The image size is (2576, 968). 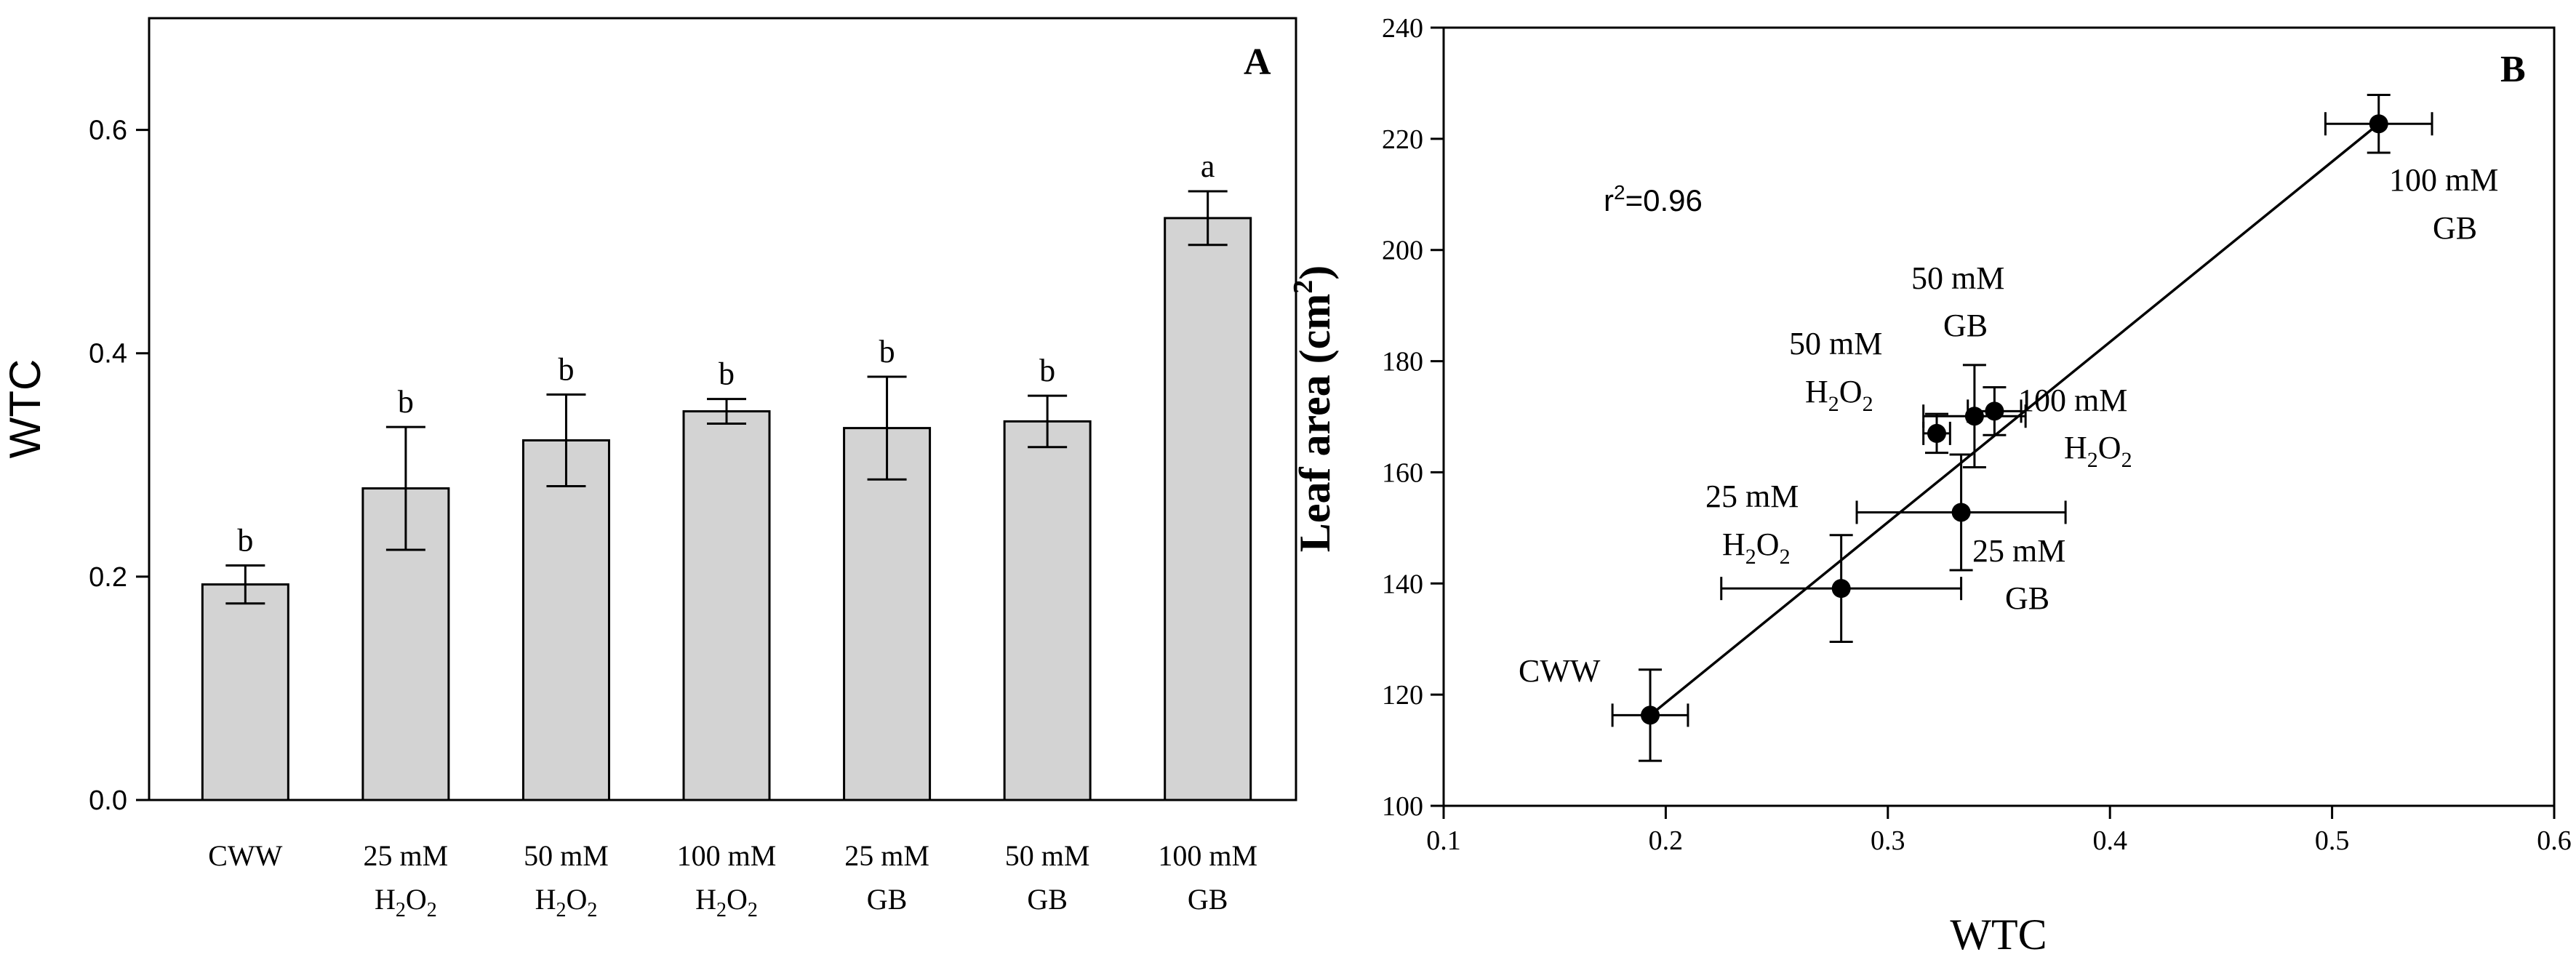 I want to click on panel-a-y-tick-label: 0.4, so click(x=108, y=354).